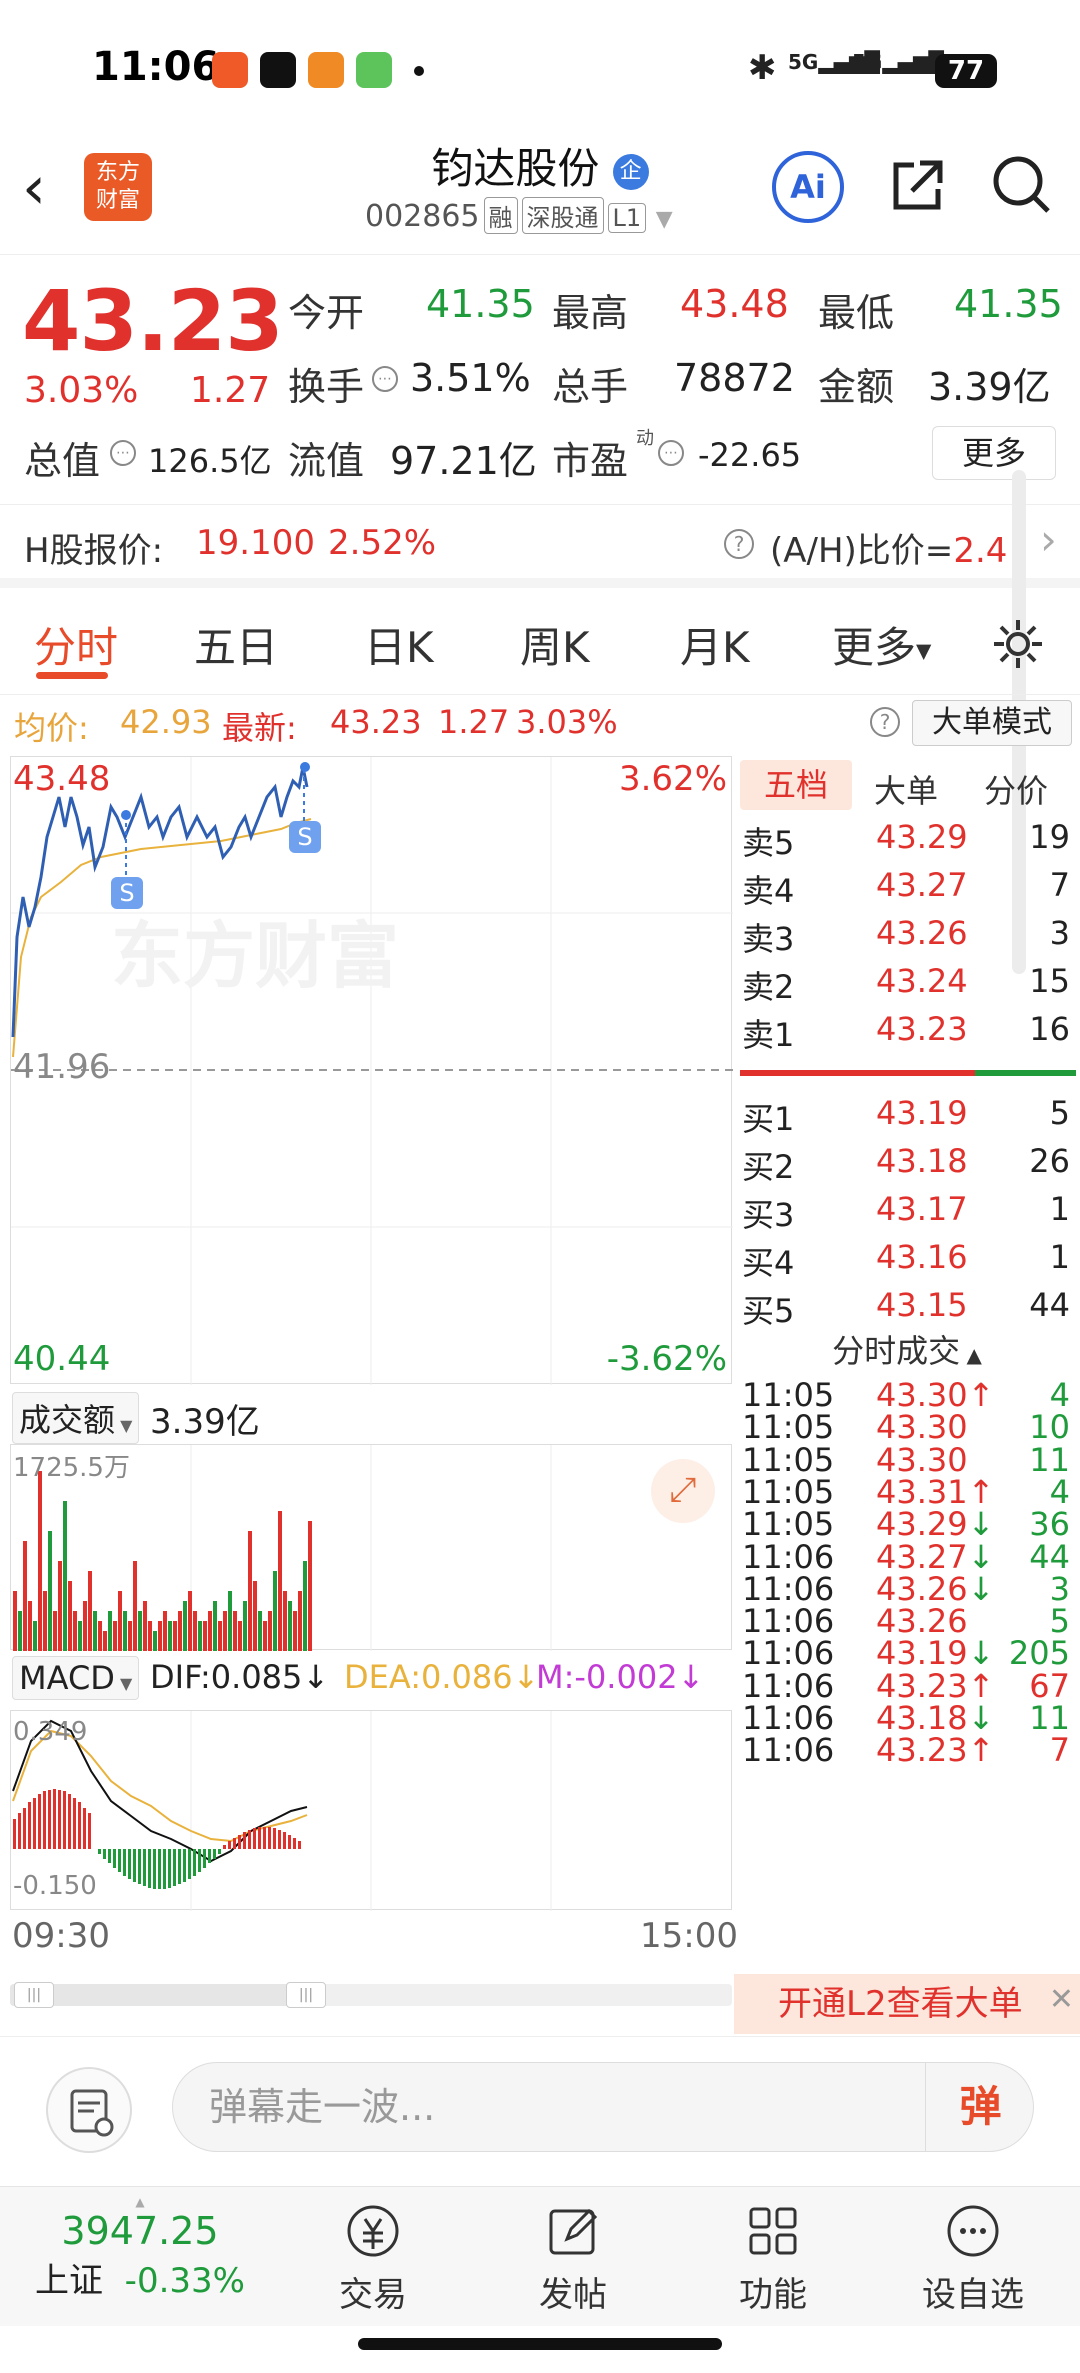 The height and width of the screenshot is (2373, 1080). What do you see at coordinates (399, 647) in the screenshot?
I see `tab-daily-k: 日K` at bounding box center [399, 647].